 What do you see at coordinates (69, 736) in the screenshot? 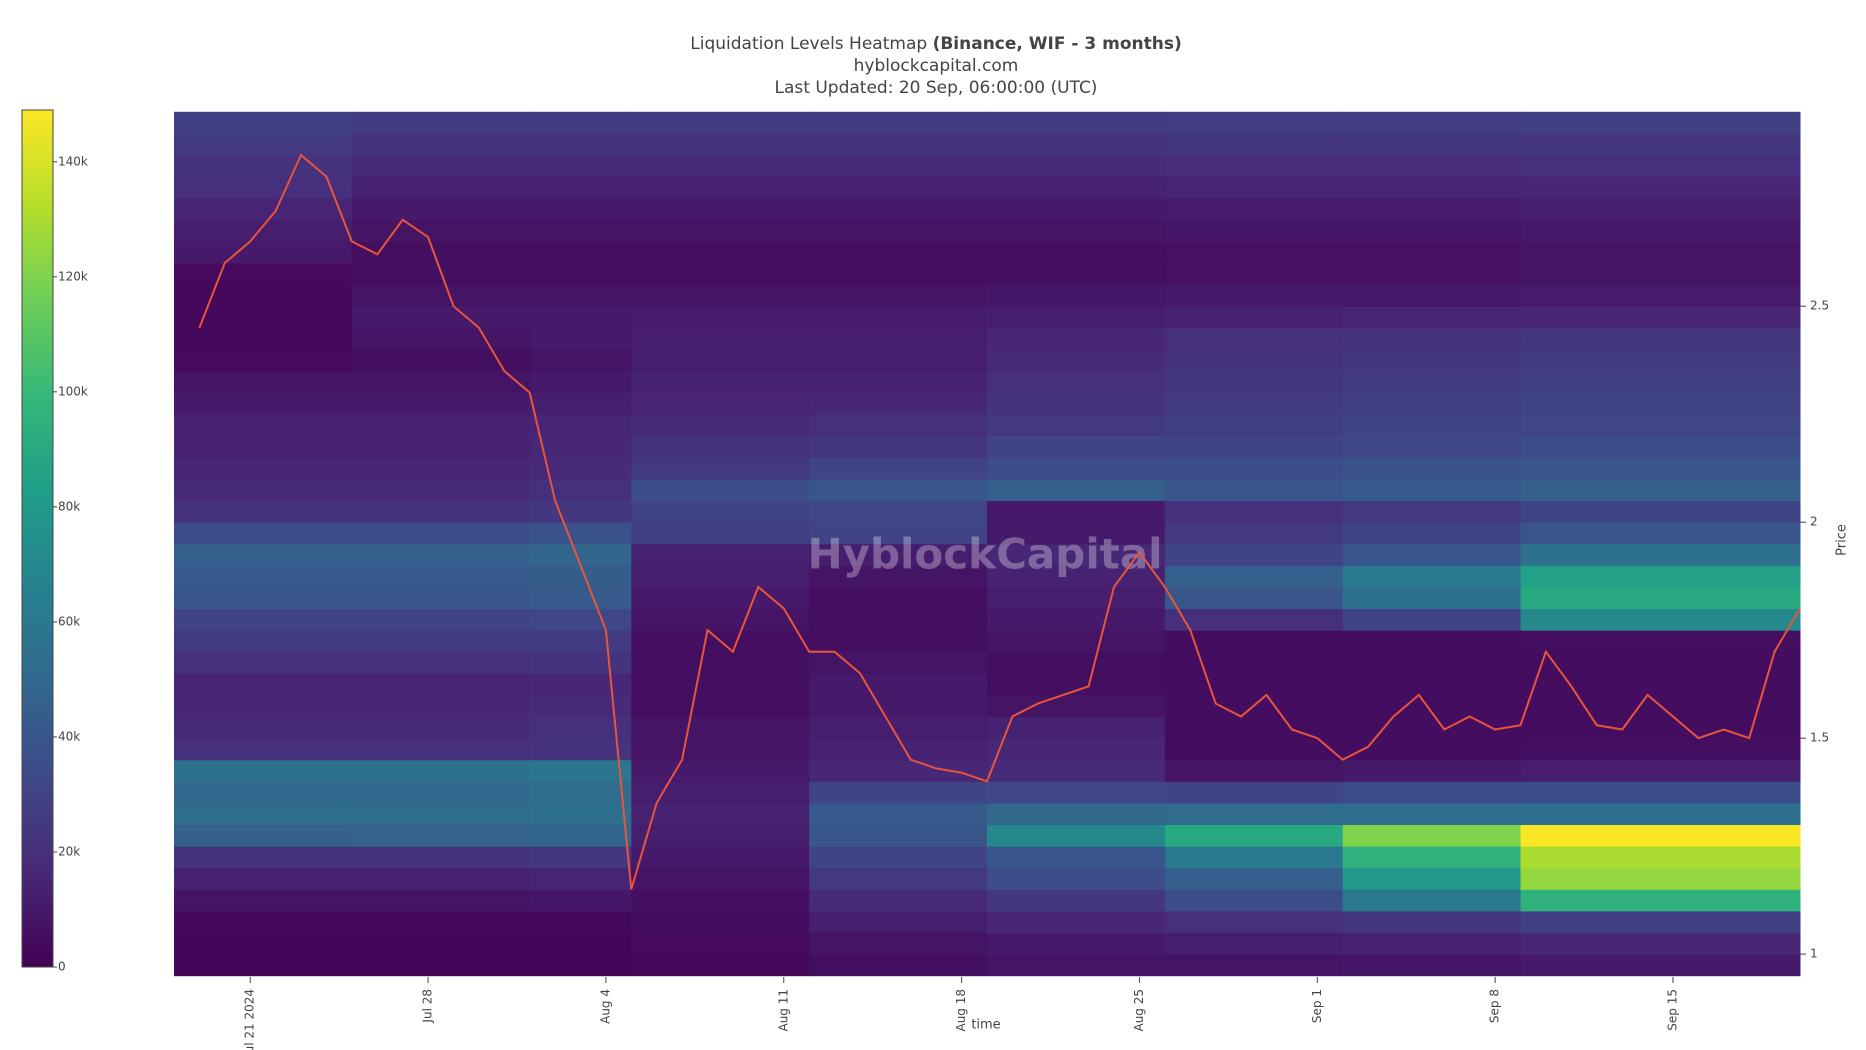
I see `colorbar-tick-label: 40k` at bounding box center [69, 736].